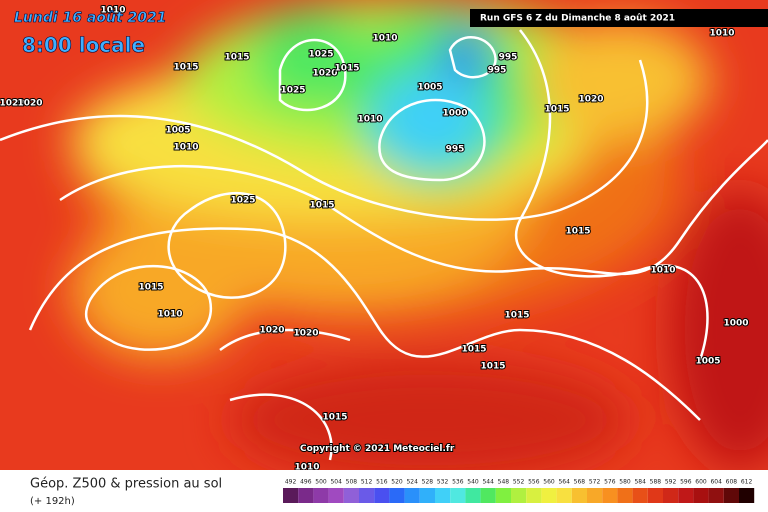 The image size is (768, 512). What do you see at coordinates (52, 501) in the screenshot?
I see `legend-subtitle: (+ 192h)` at bounding box center [52, 501].